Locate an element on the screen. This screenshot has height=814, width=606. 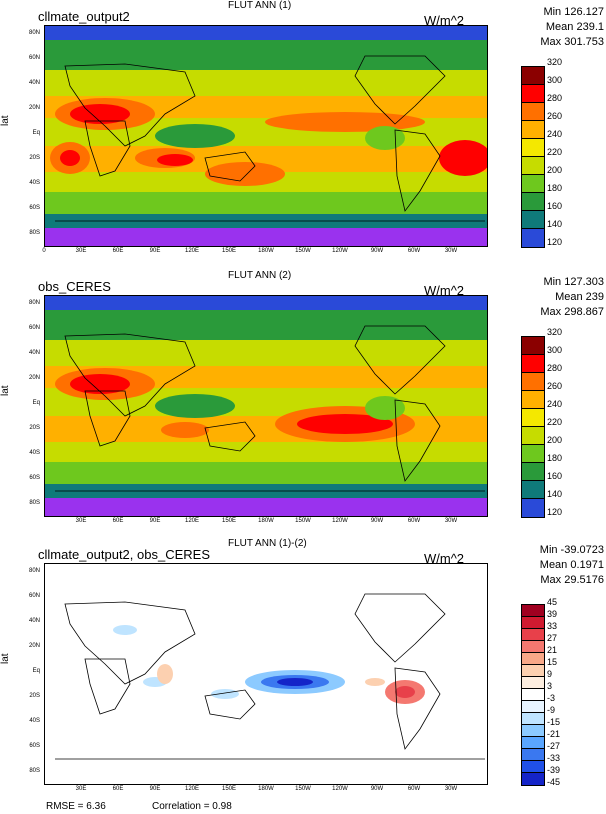
stat-max: Max 298.867 is located at coordinates (572, 312).